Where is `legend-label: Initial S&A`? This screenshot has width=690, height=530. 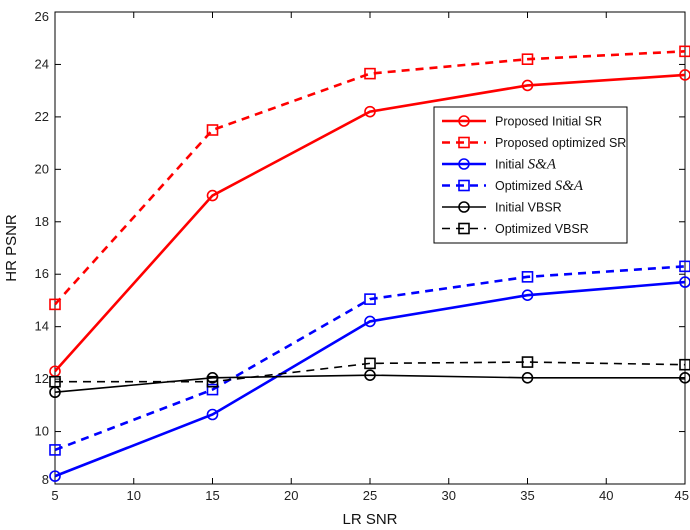 legend-label: Initial S&A is located at coordinates (526, 165).